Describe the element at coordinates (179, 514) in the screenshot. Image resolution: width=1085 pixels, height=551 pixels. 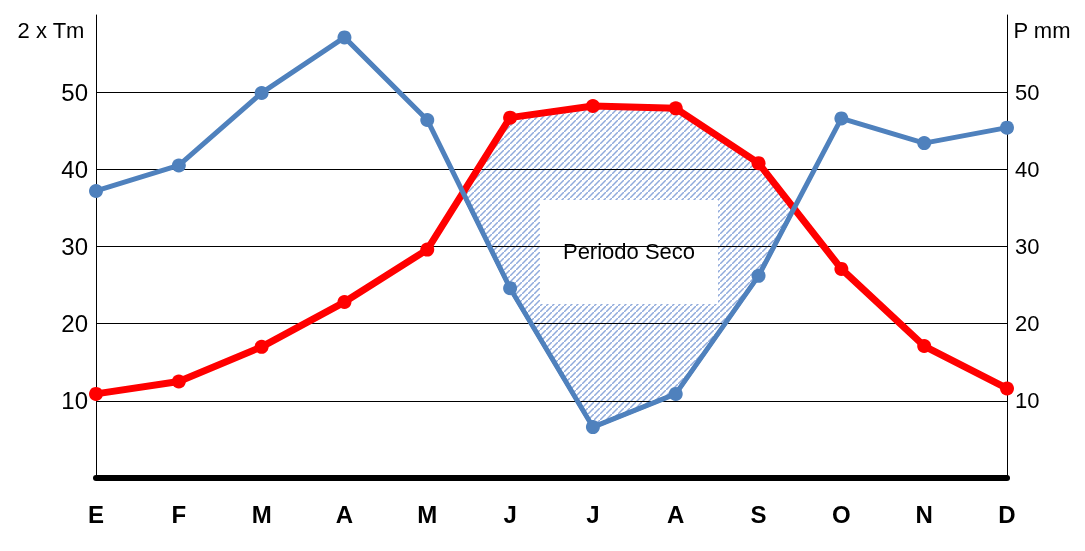
I see `x-tick-label: F` at that location.